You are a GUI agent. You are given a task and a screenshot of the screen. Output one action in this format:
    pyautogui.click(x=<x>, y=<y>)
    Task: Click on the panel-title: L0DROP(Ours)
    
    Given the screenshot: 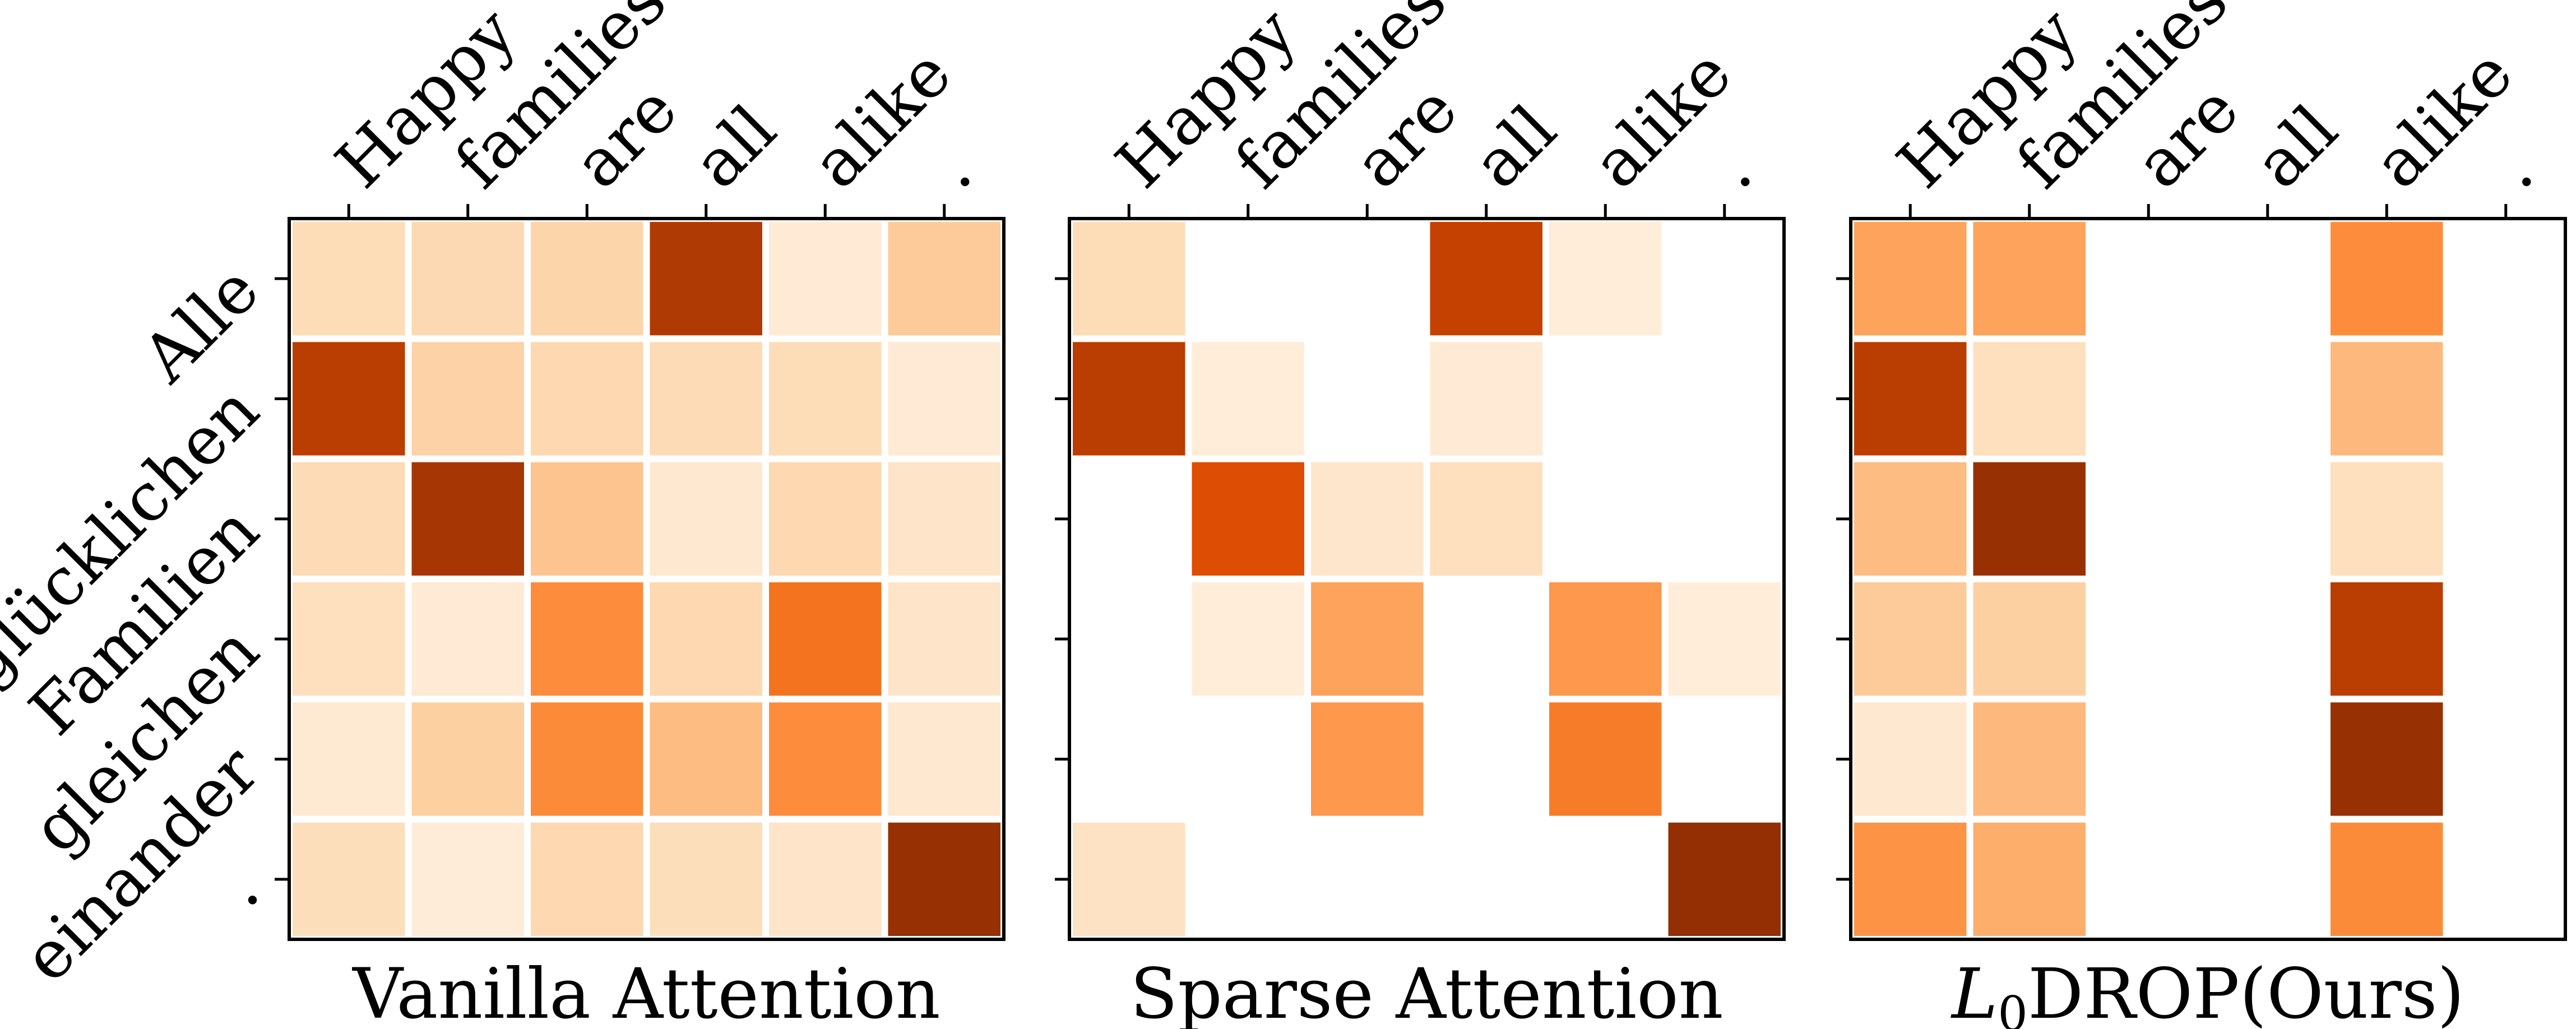 What is the action you would take?
    pyautogui.click(x=2207, y=991)
    